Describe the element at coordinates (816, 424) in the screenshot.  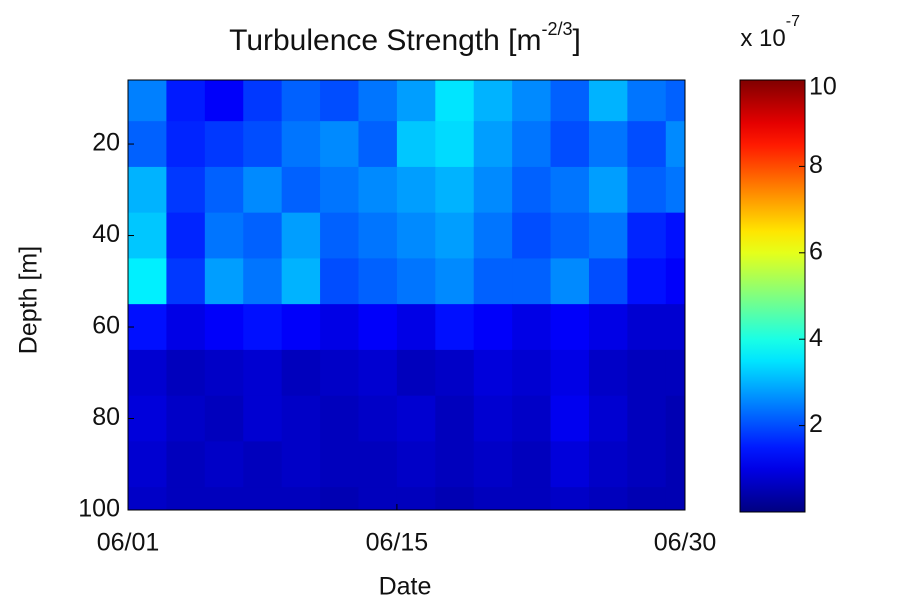
I see `colorbar-tick-label: 2` at that location.